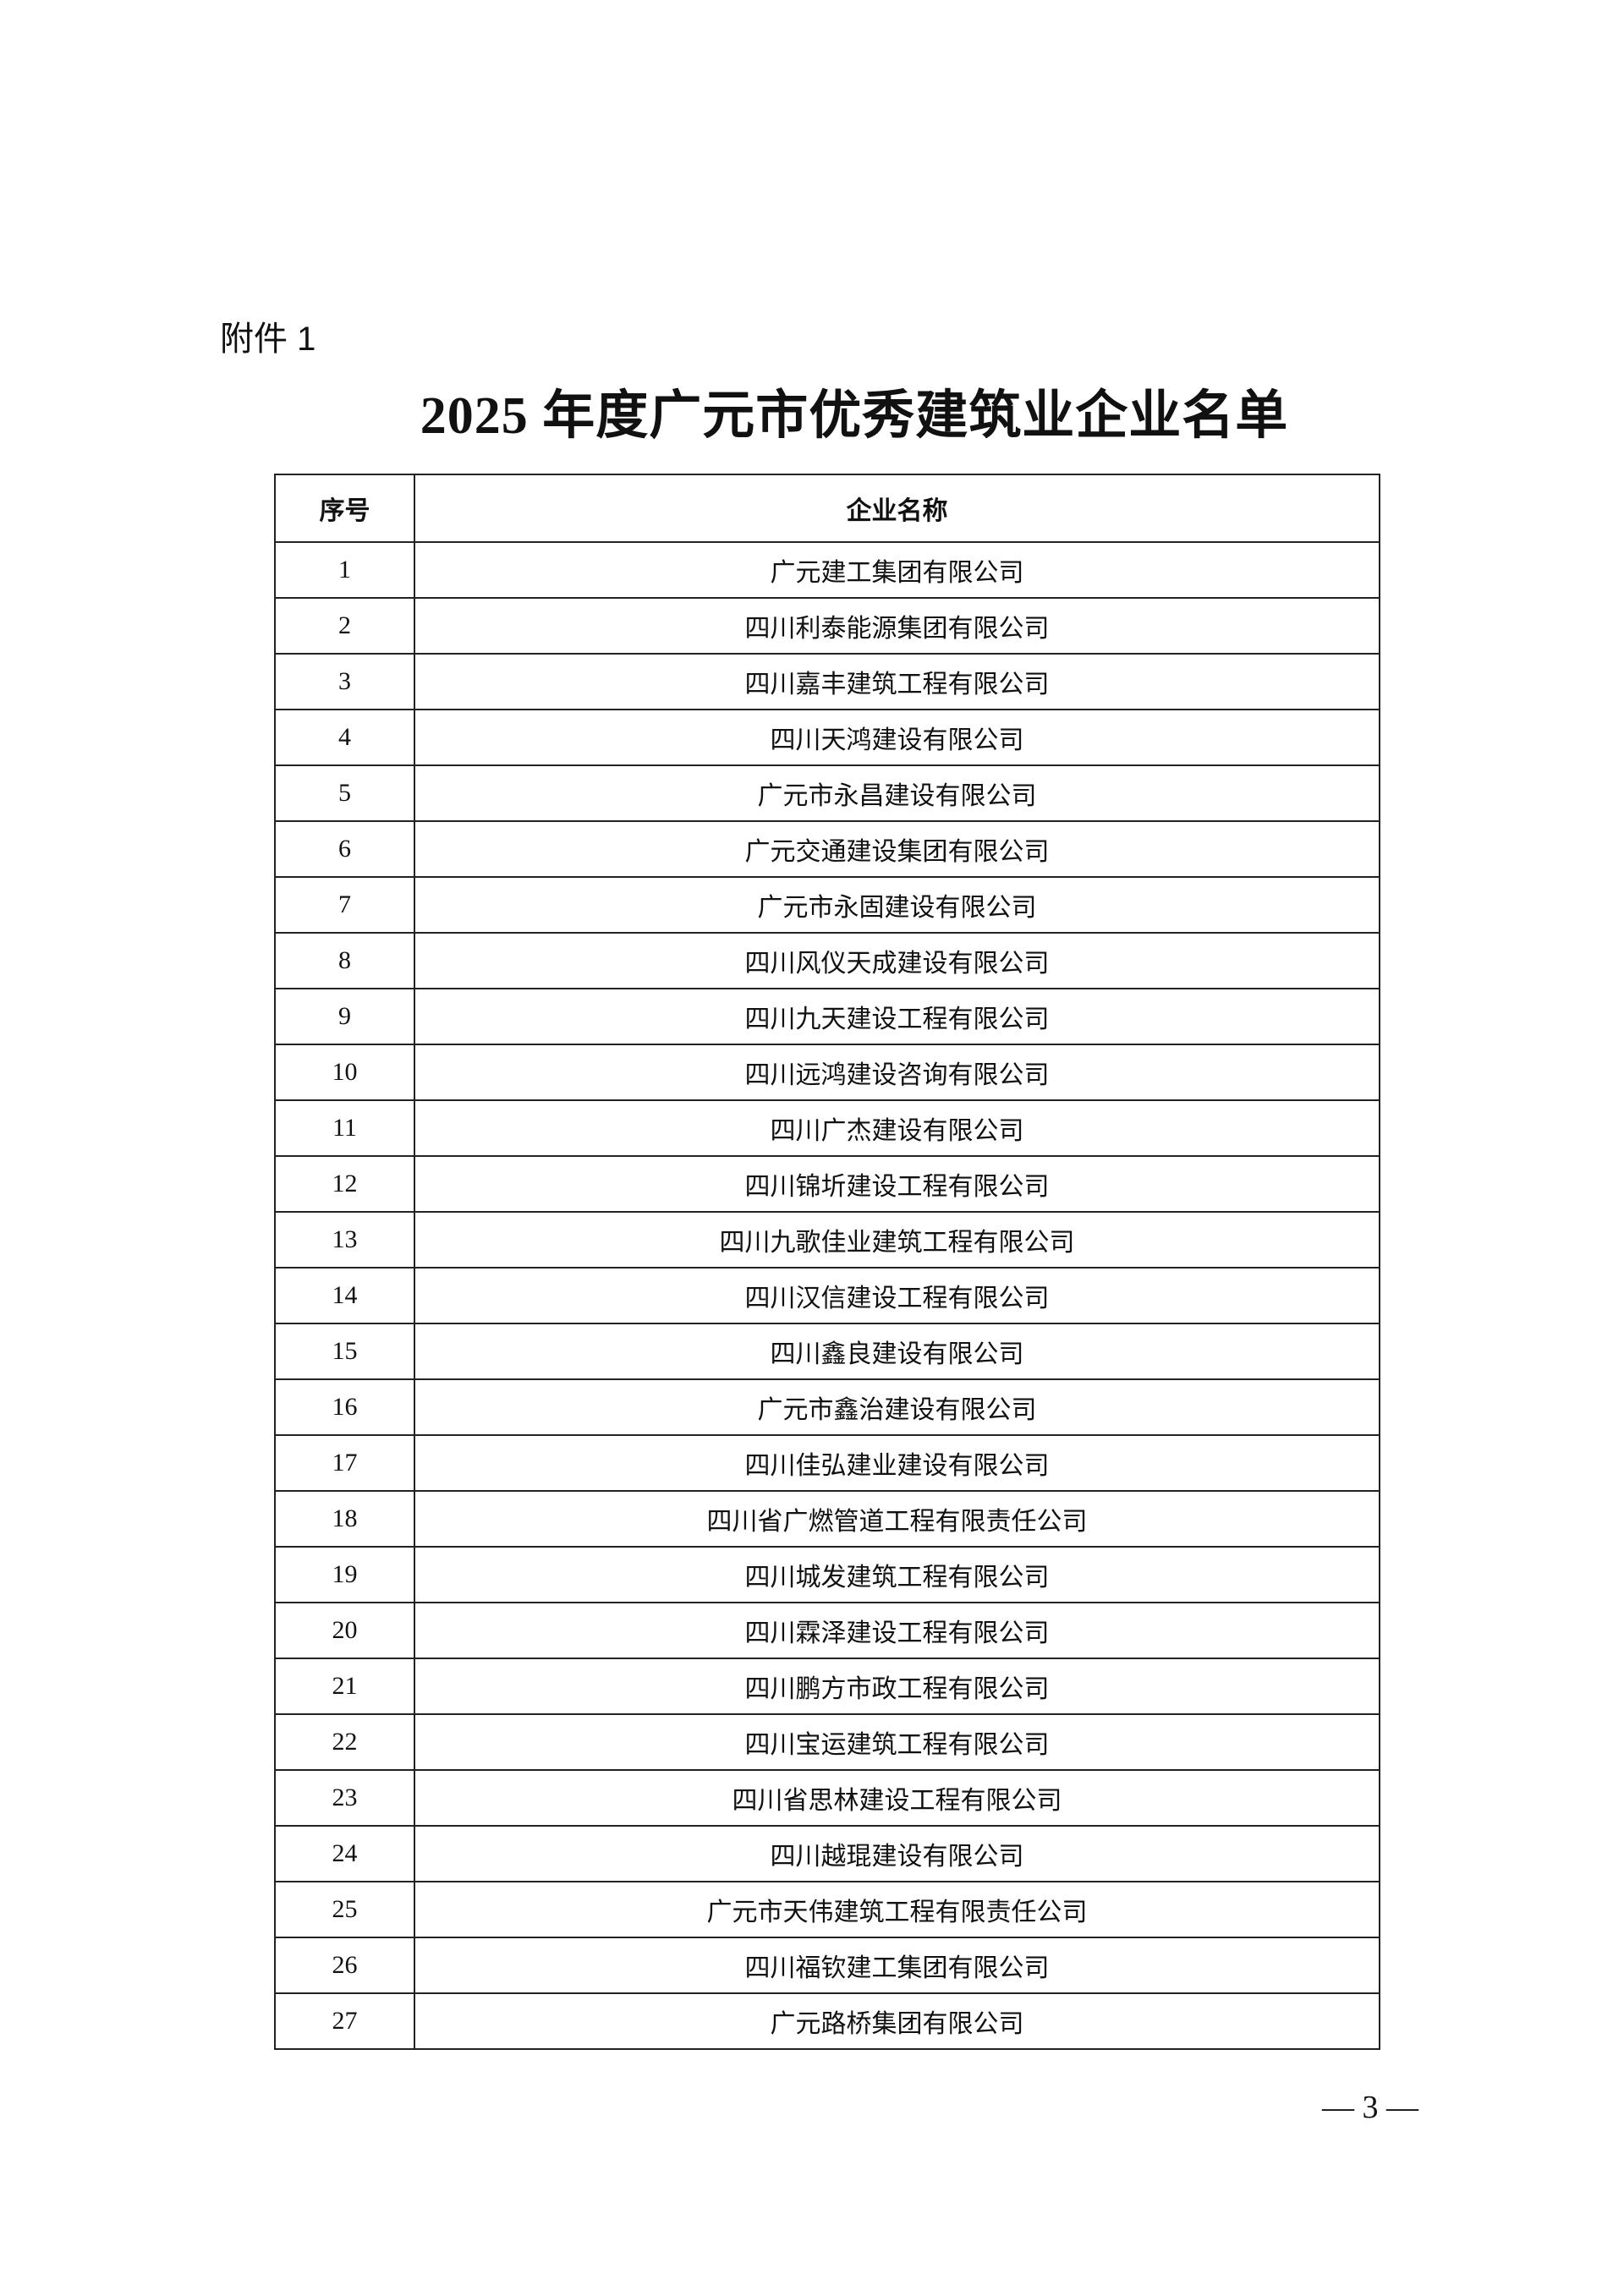 Image resolution: width=1624 pixels, height=2296 pixels. Describe the element at coordinates (897, 1742) in the screenshot. I see `company-name: 四川宝运建筑工程有限公司` at that location.